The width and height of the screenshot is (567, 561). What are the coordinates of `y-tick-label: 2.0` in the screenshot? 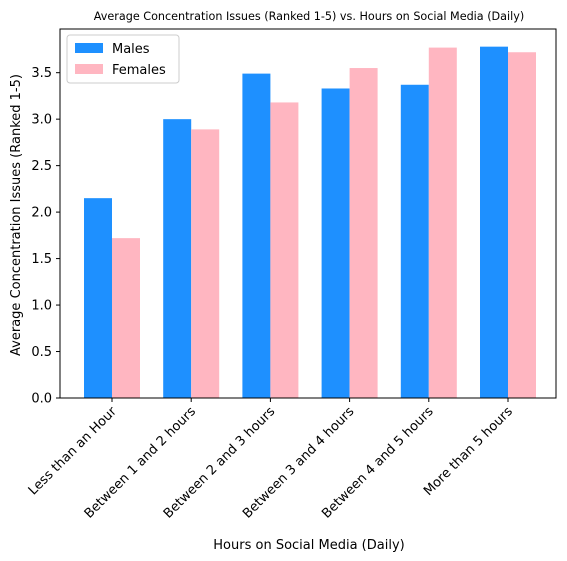 It's located at (41, 213).